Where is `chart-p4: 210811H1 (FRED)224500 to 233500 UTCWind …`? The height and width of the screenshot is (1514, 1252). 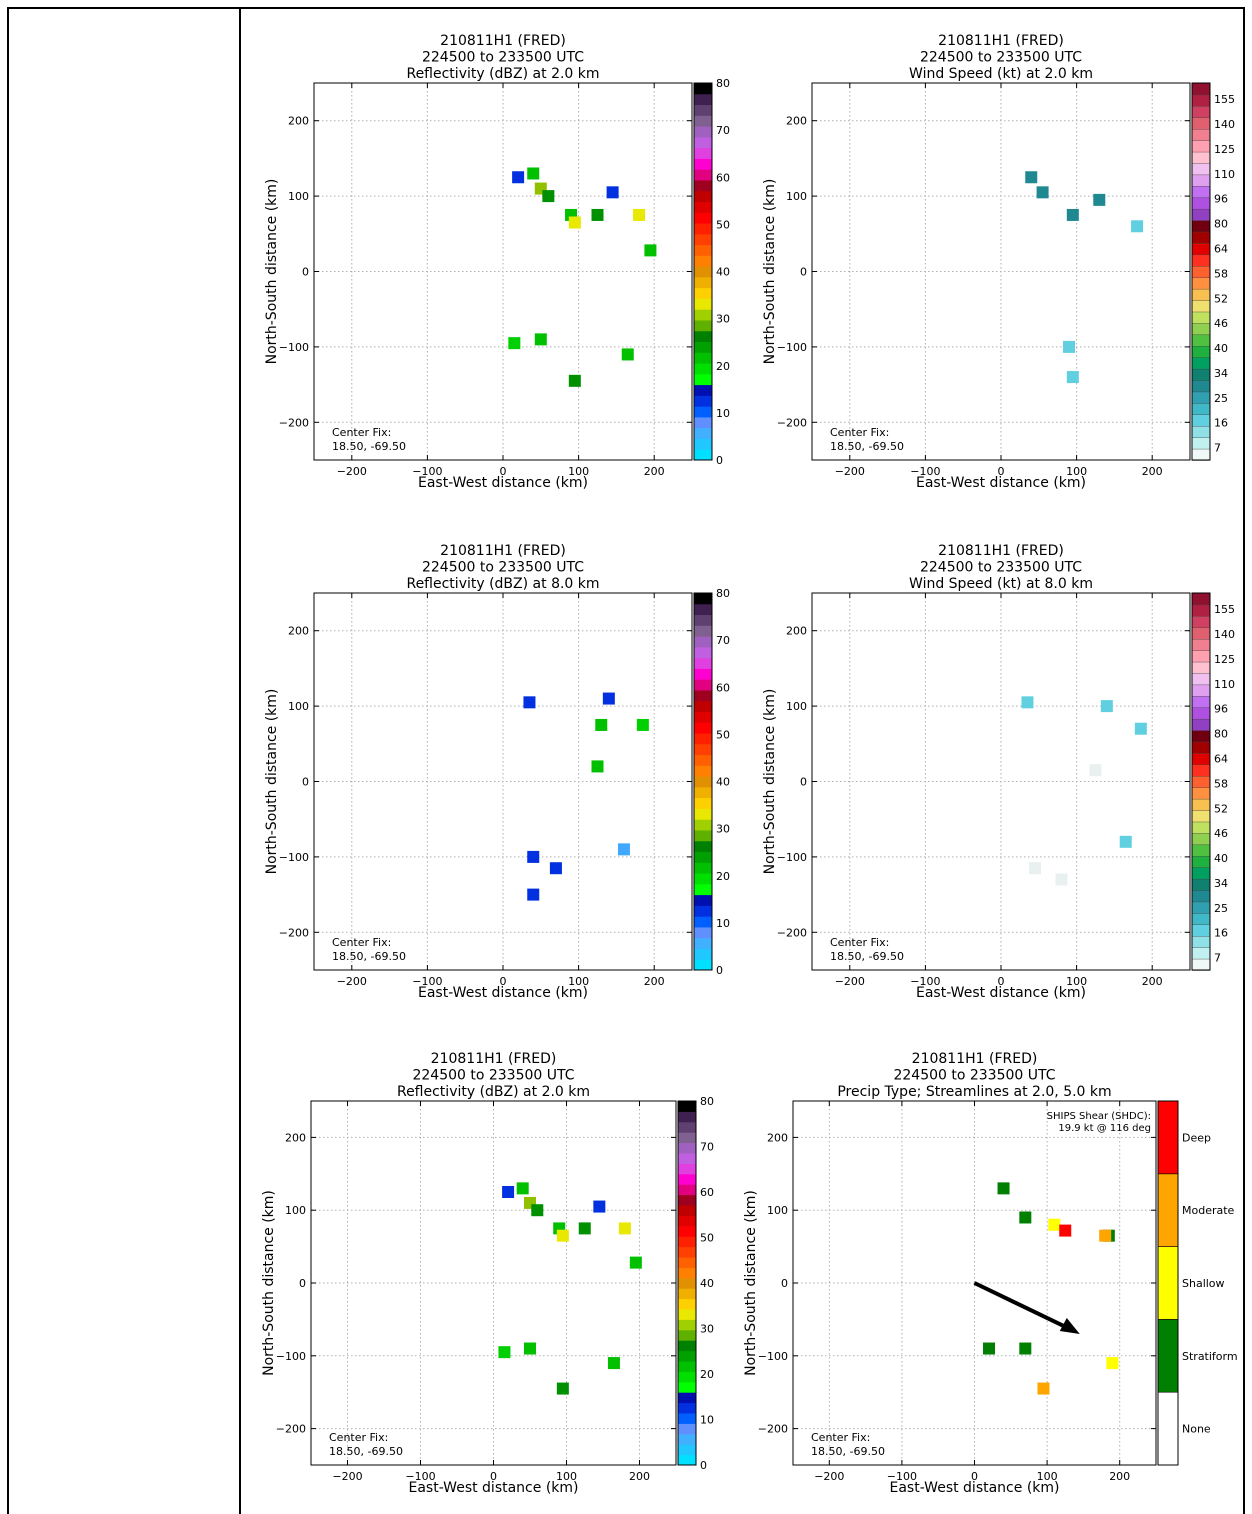 chart-p4: 210811H1 (FRED)224500 to 233500 UTCWind … is located at coordinates (998, 772).